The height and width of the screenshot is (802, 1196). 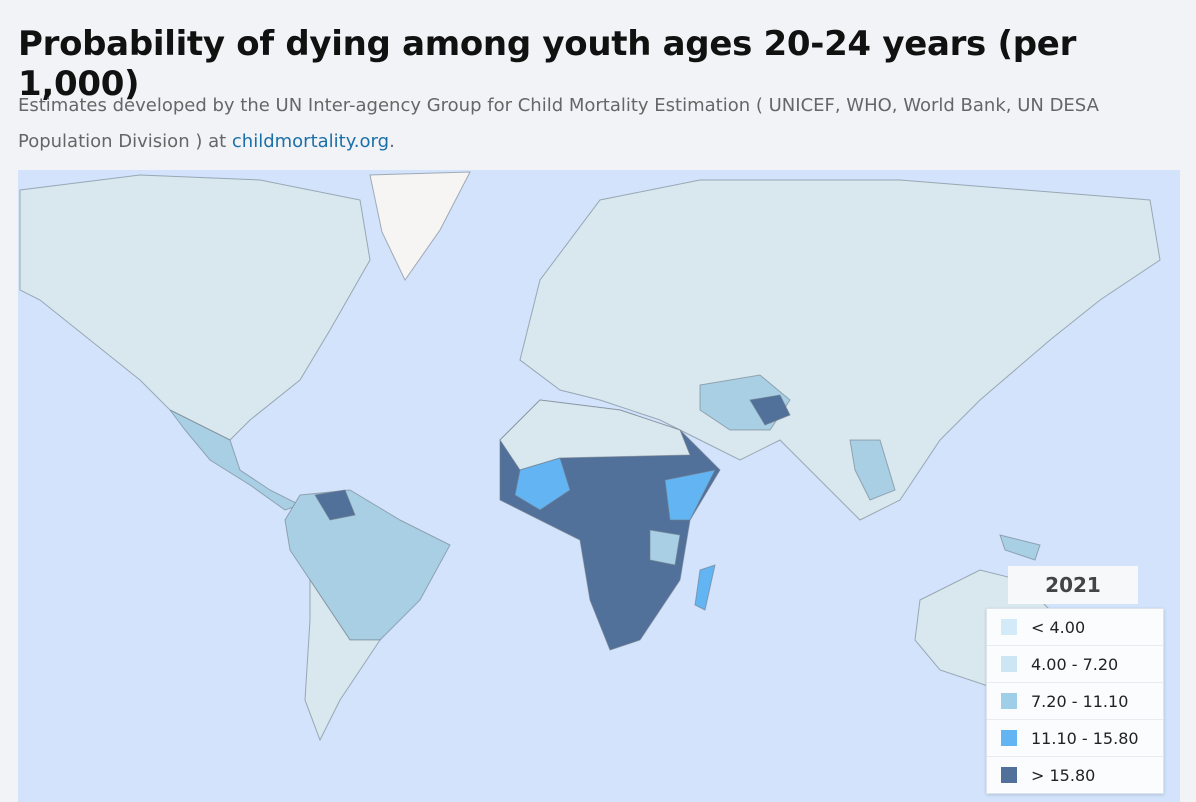 I want to click on legend-item: > 15.80, so click(x=1075, y=775).